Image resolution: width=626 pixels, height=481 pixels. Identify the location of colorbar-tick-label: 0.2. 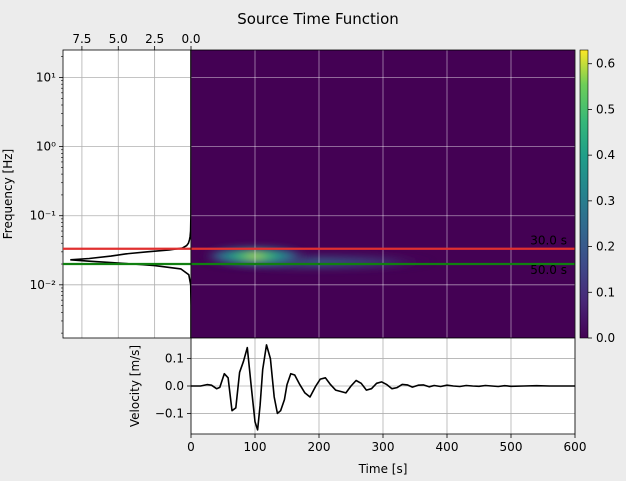
(605, 247).